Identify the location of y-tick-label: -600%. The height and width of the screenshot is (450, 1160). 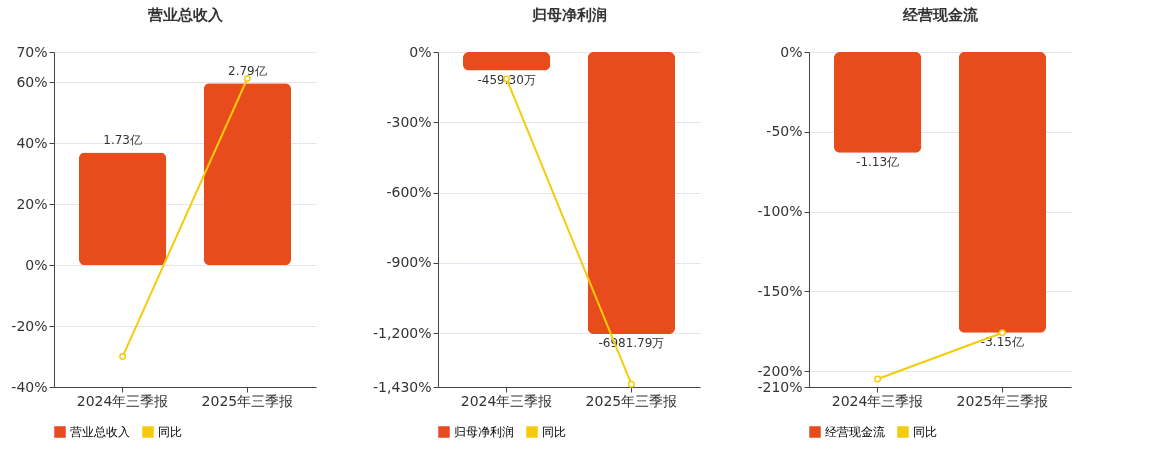
(409, 192).